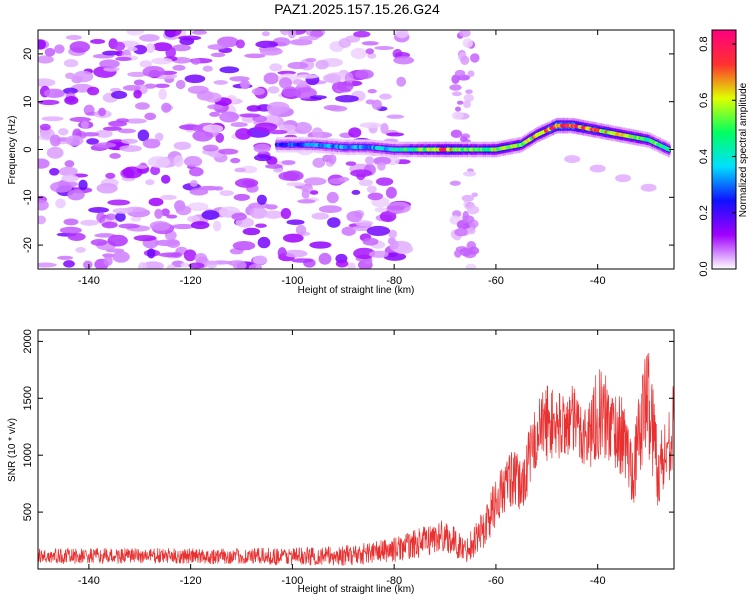 This screenshot has height=600, width=750. What do you see at coordinates (191, 581) in the screenshot?
I see `x-tick-label: -120` at bounding box center [191, 581].